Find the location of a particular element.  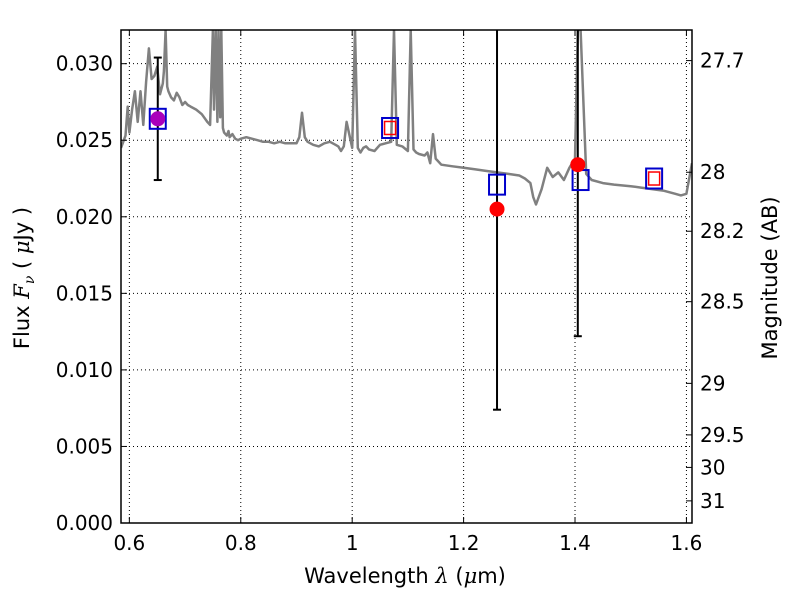

y2-tick-label: 30 is located at coordinates (712, 467).